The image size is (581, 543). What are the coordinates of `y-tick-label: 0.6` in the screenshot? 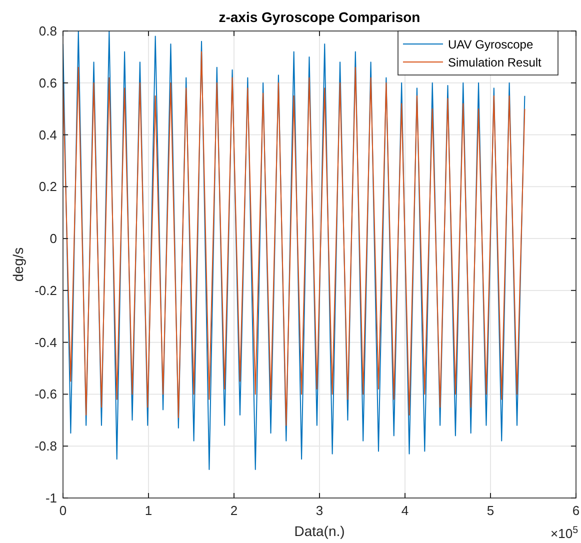 It's located at (47, 82).